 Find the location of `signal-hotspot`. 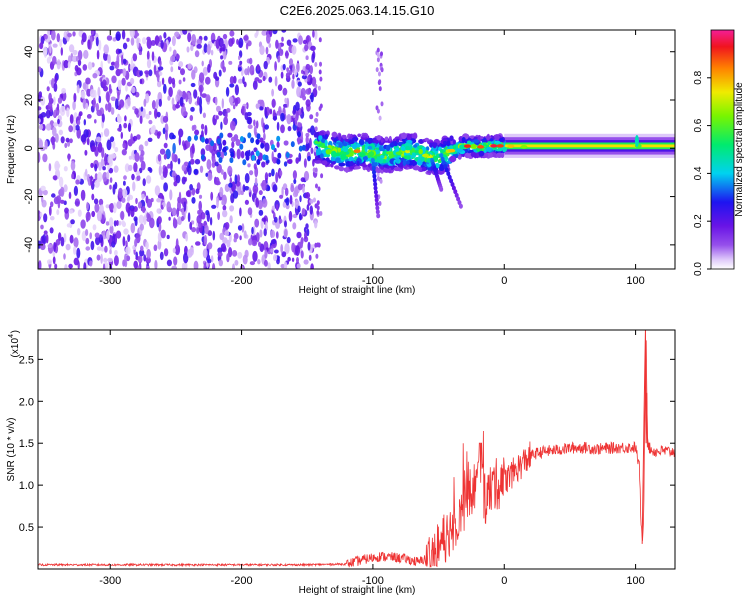

signal-hotspot is located at coordinates (452, 150).